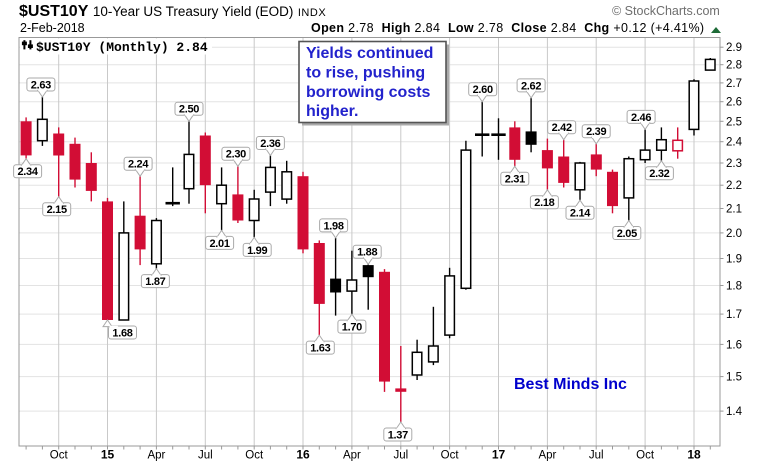 The image size is (780, 469). I want to click on svg-text: 1.37, so click(398, 435).